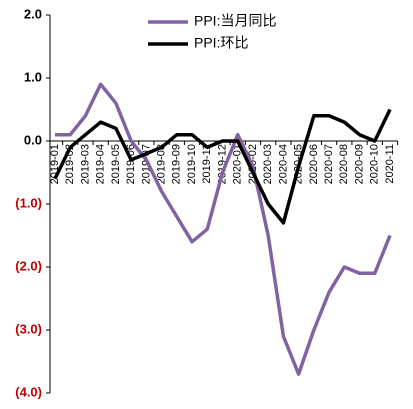  I want to click on y-tick-label: 2.0, so click(33, 13).